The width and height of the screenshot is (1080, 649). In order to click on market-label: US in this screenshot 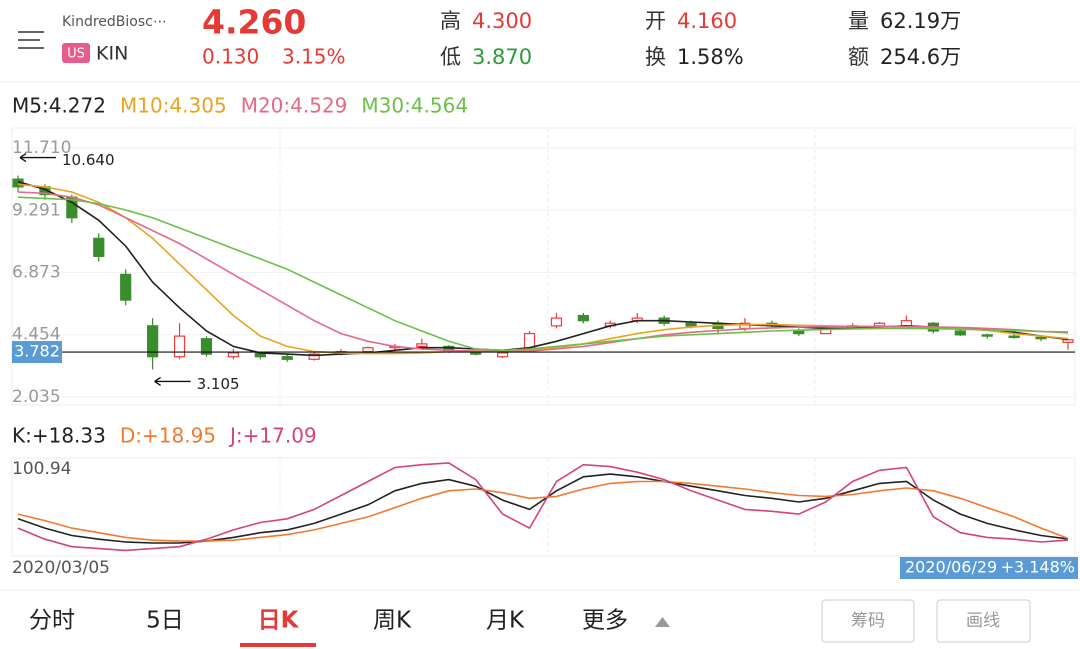, I will do `click(76, 54)`.